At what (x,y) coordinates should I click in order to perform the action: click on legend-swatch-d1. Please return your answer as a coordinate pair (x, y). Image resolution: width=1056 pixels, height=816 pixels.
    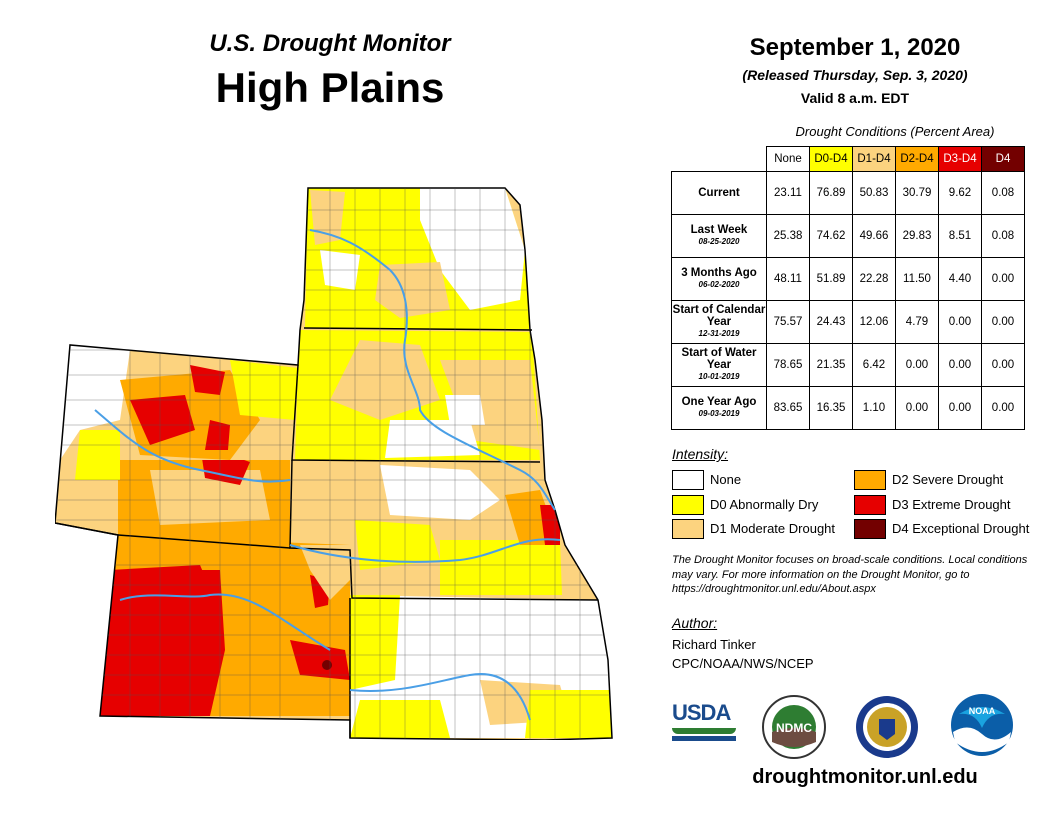
    Looking at the image, I should click on (688, 529).